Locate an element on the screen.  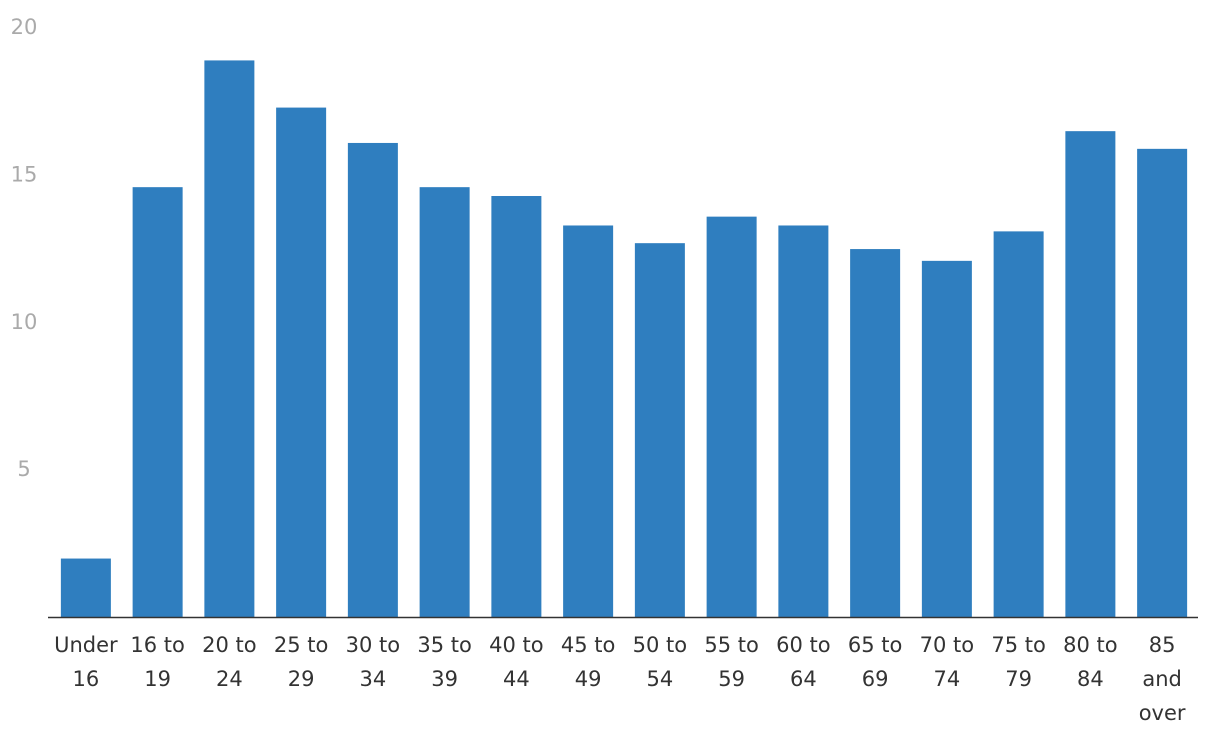
x-tick-label: 20 to 24 is located at coordinates (229, 662).